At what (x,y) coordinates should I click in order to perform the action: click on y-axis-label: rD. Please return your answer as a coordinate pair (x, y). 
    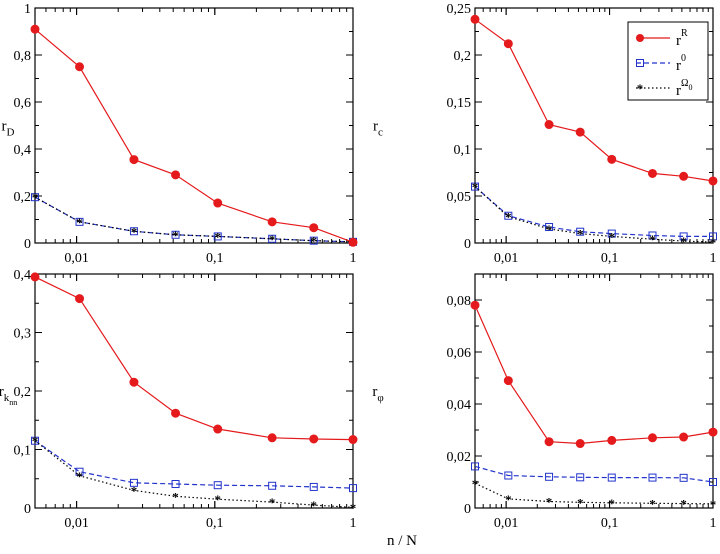
    Looking at the image, I should click on (8, 129).